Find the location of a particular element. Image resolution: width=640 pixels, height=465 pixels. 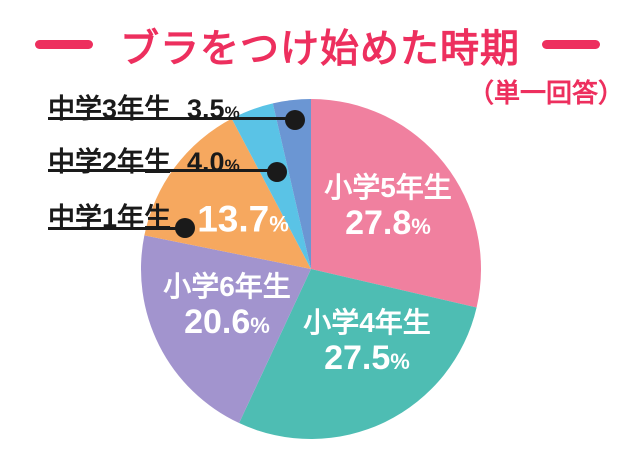

callout-line-chu2 is located at coordinates (163, 170).